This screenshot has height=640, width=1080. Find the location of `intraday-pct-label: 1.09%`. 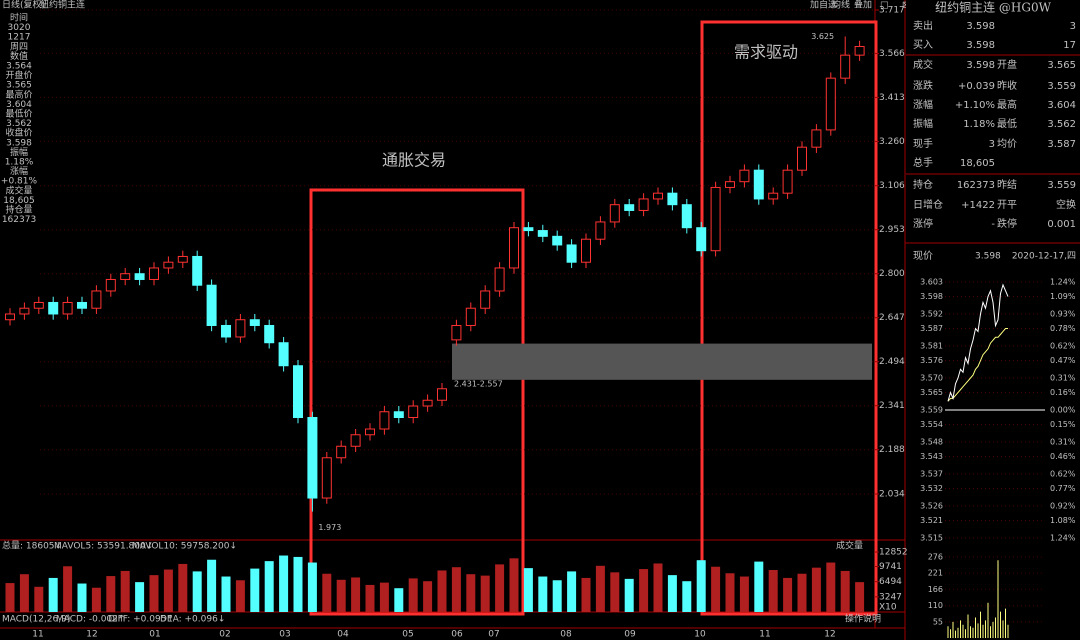

intraday-pct-label: 1.09% is located at coordinates (1063, 296).